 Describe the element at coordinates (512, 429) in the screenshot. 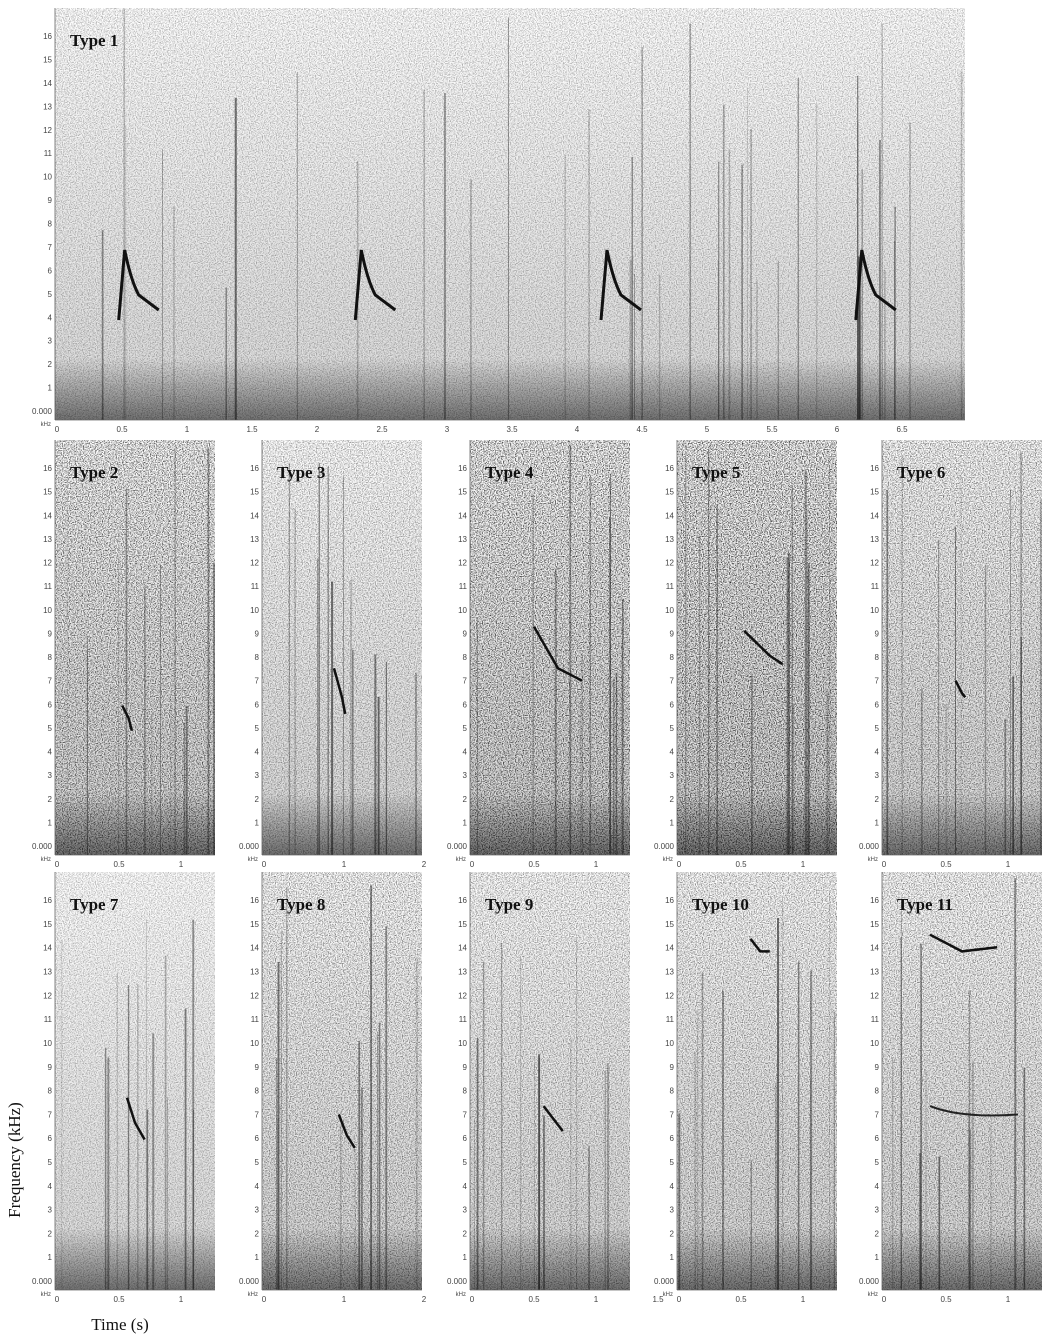

I see `x-tick-label: 3.5` at that location.